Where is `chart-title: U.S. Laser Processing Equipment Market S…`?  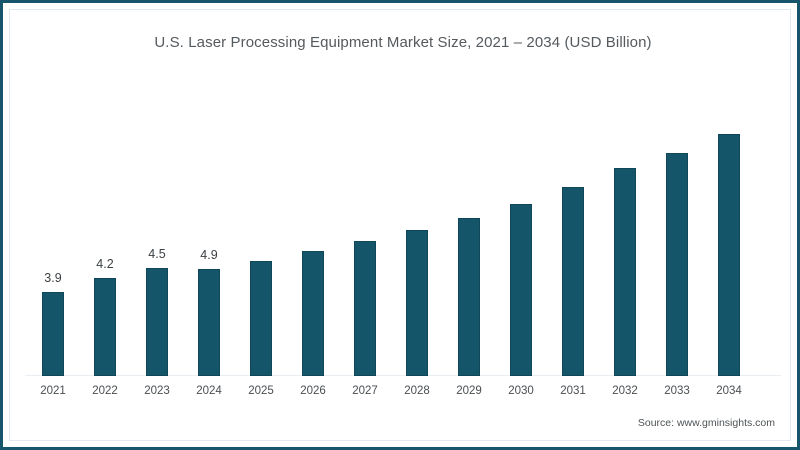
chart-title: U.S. Laser Processing Equipment Market S… is located at coordinates (403, 42).